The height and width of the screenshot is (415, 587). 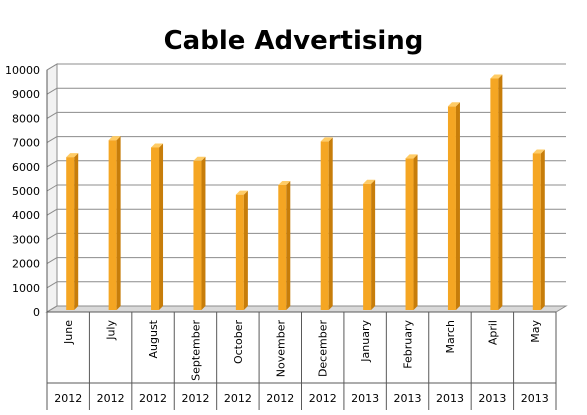 I want to click on x-category-label: August, so click(x=153, y=338).